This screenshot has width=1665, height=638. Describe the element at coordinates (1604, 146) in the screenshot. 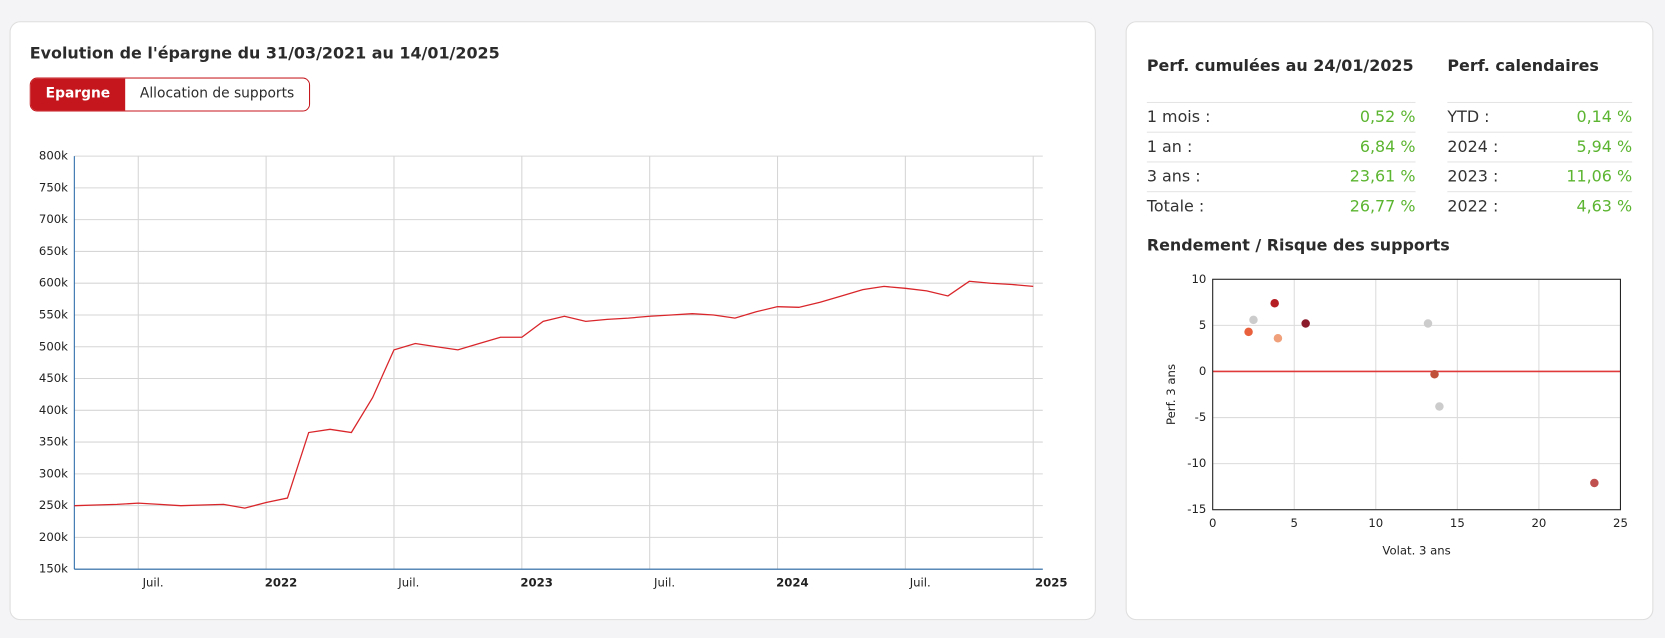

I see `perf-value: 5,94 %` at that location.